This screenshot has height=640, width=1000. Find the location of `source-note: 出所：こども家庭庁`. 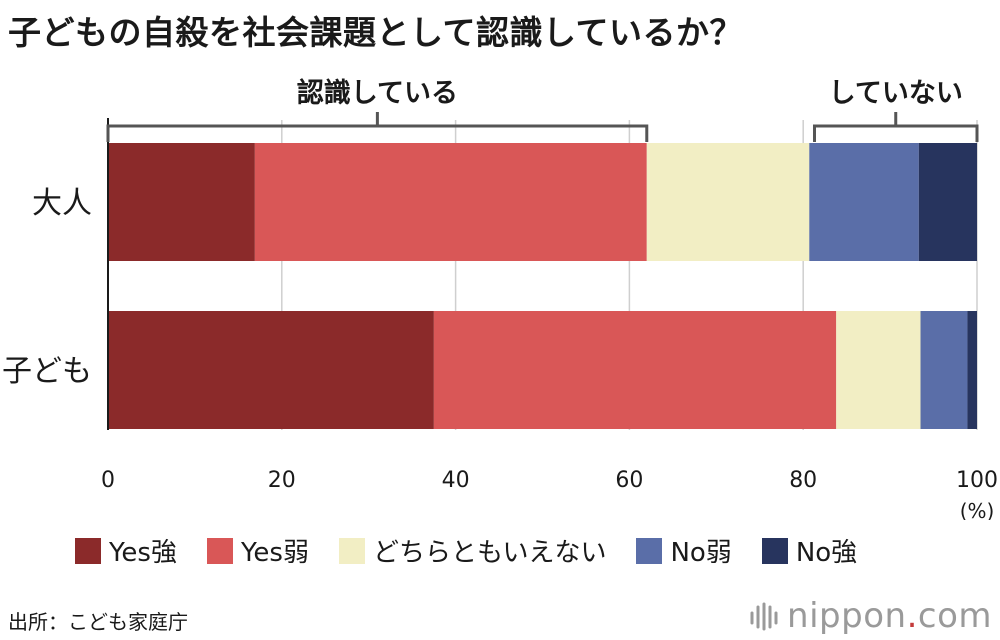

source-note: 出所：こども家庭庁 is located at coordinates (98, 622).